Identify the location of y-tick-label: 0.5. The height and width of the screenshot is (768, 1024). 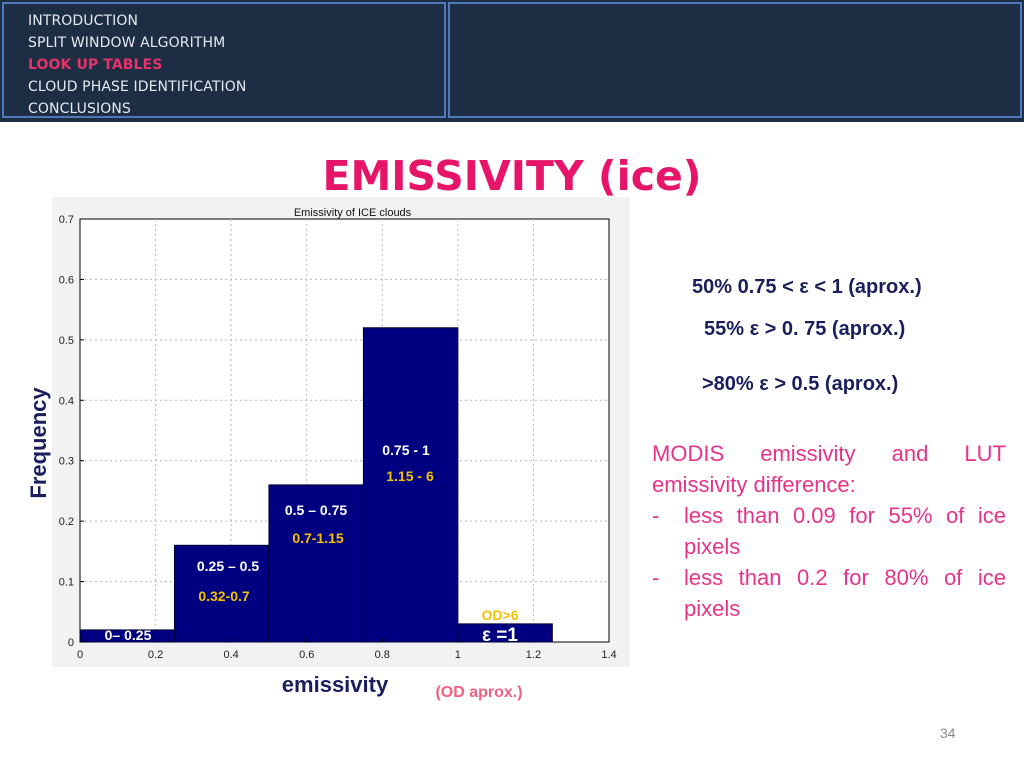
(66, 341).